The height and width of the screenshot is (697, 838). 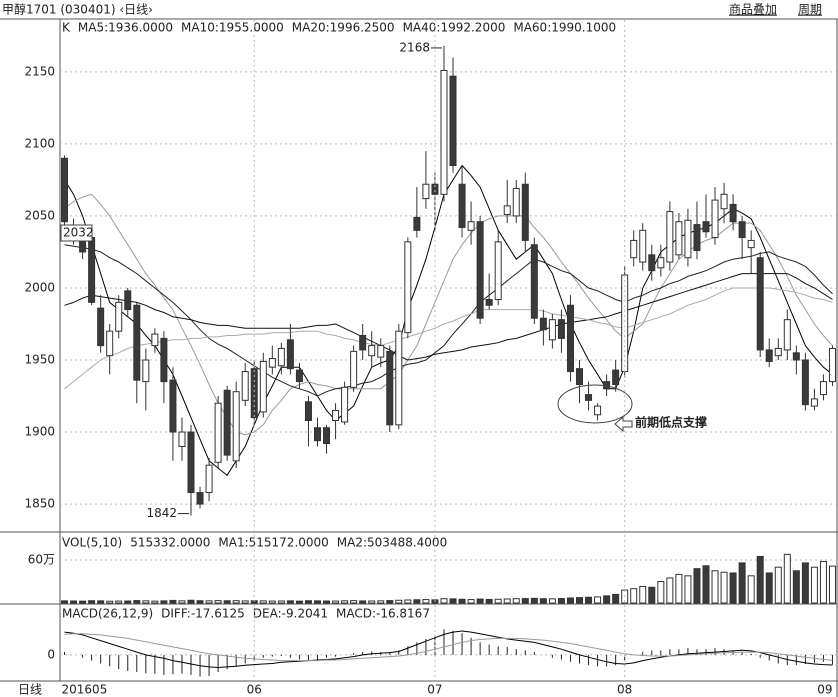 I want to click on legend-item: K, so click(x=66, y=28).